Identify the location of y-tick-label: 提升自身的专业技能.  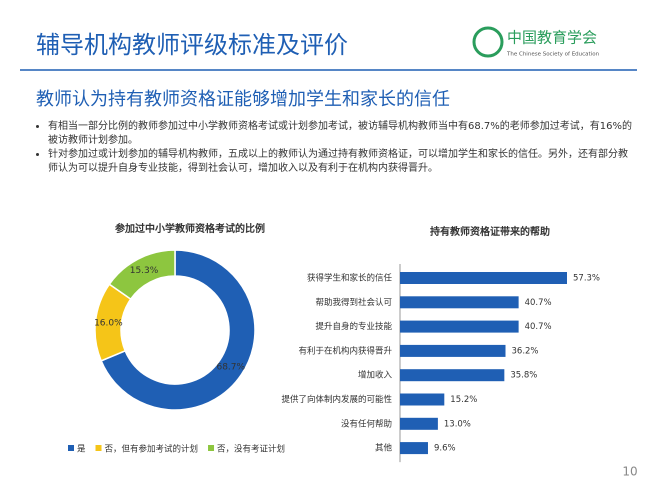
(353, 326).